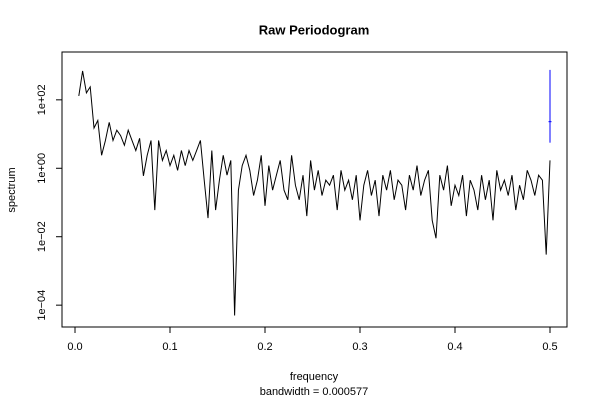 The height and width of the screenshot is (400, 599). I want to click on x-tick-label: 0.0, so click(74, 347).